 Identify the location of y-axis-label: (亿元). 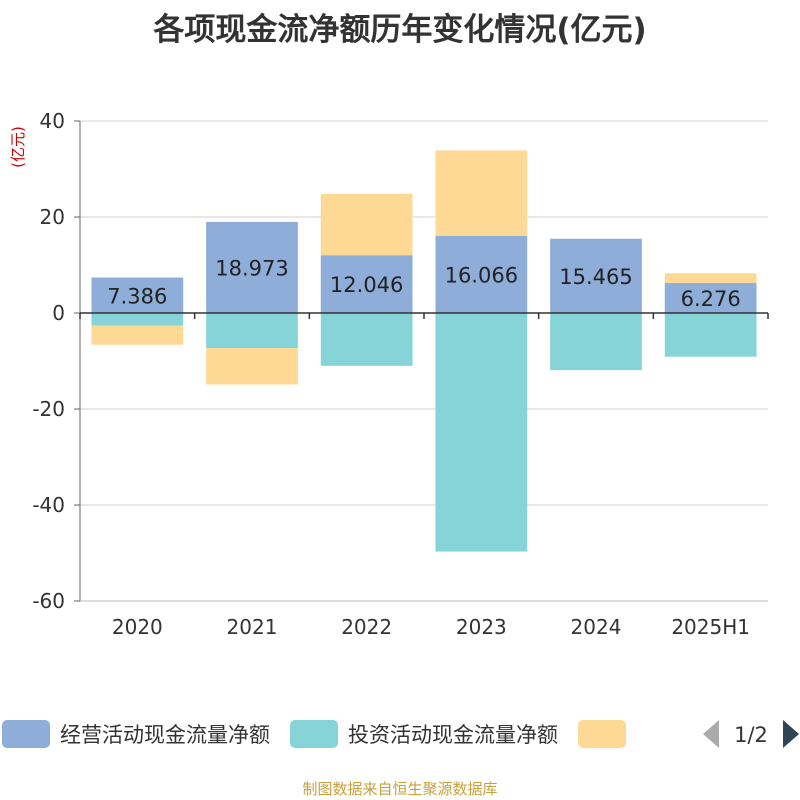
(18, 147).